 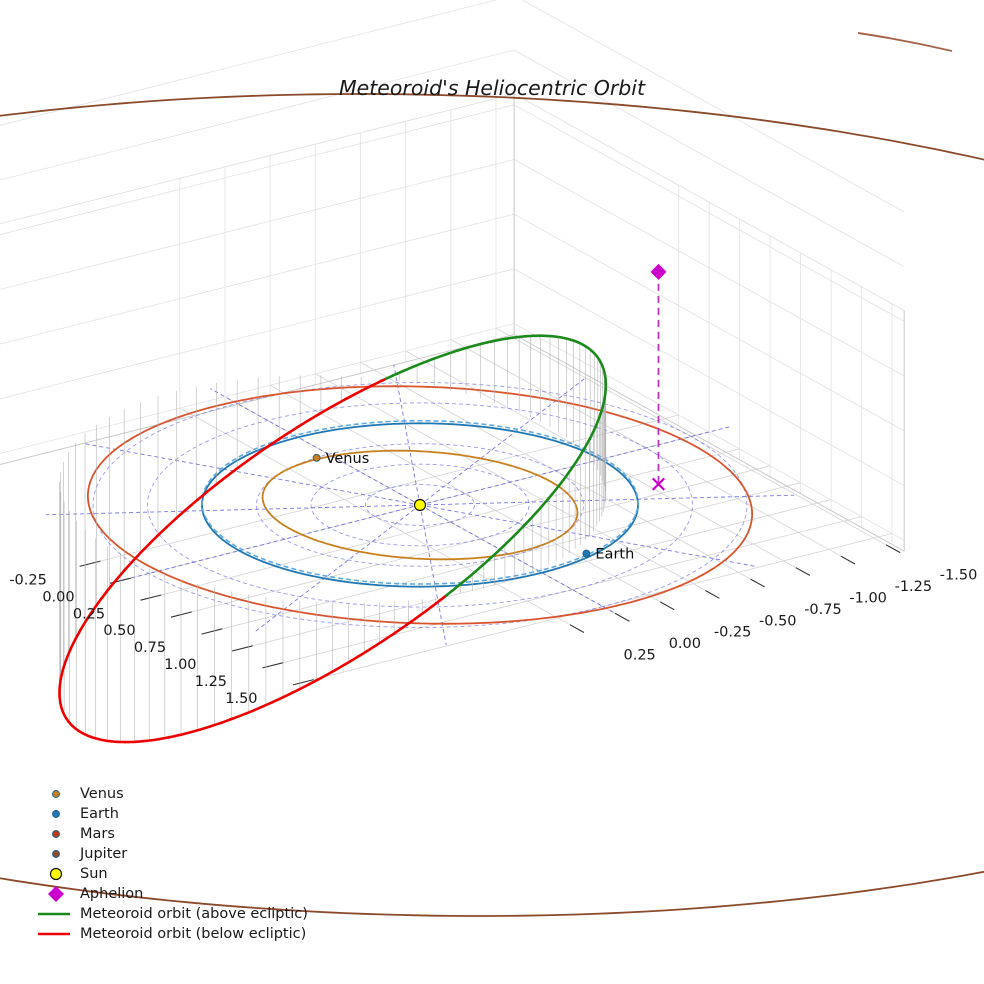 I want to click on venus-label: Venus, so click(x=348, y=459).